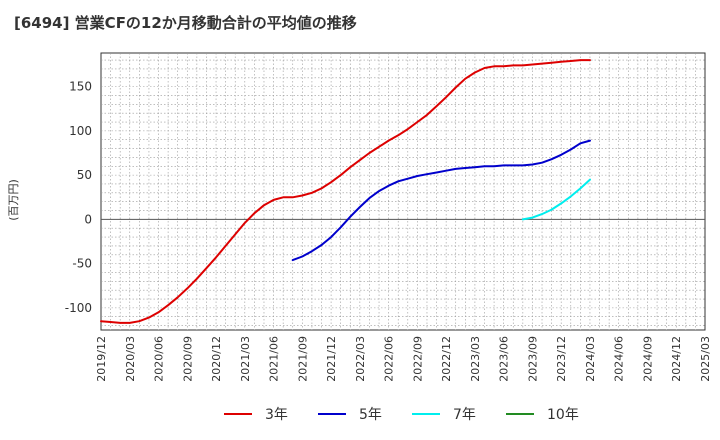 The height and width of the screenshot is (440, 720). Describe the element at coordinates (504, 359) in the screenshot. I see `x-tick-label: 2023/06` at that location.